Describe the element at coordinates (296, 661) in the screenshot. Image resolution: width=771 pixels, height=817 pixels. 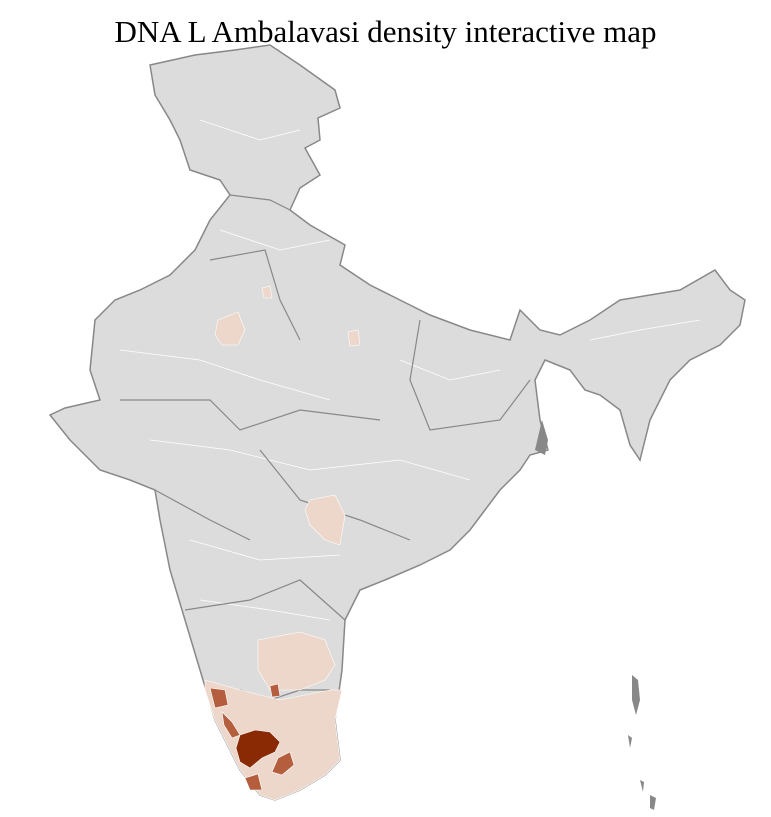
I see `region-low-karnataka` at that location.